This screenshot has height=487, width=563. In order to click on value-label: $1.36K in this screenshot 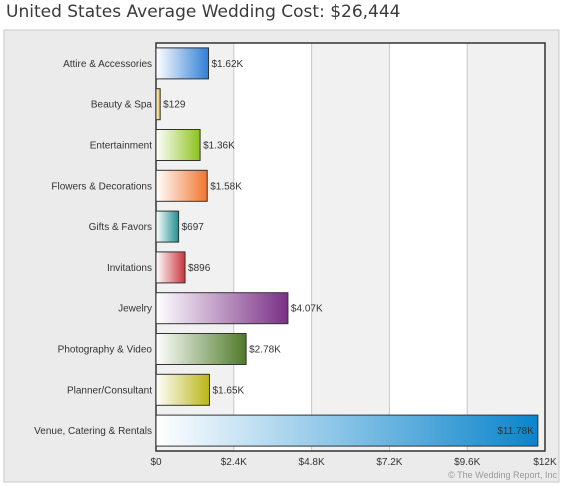, I will do `click(219, 146)`.